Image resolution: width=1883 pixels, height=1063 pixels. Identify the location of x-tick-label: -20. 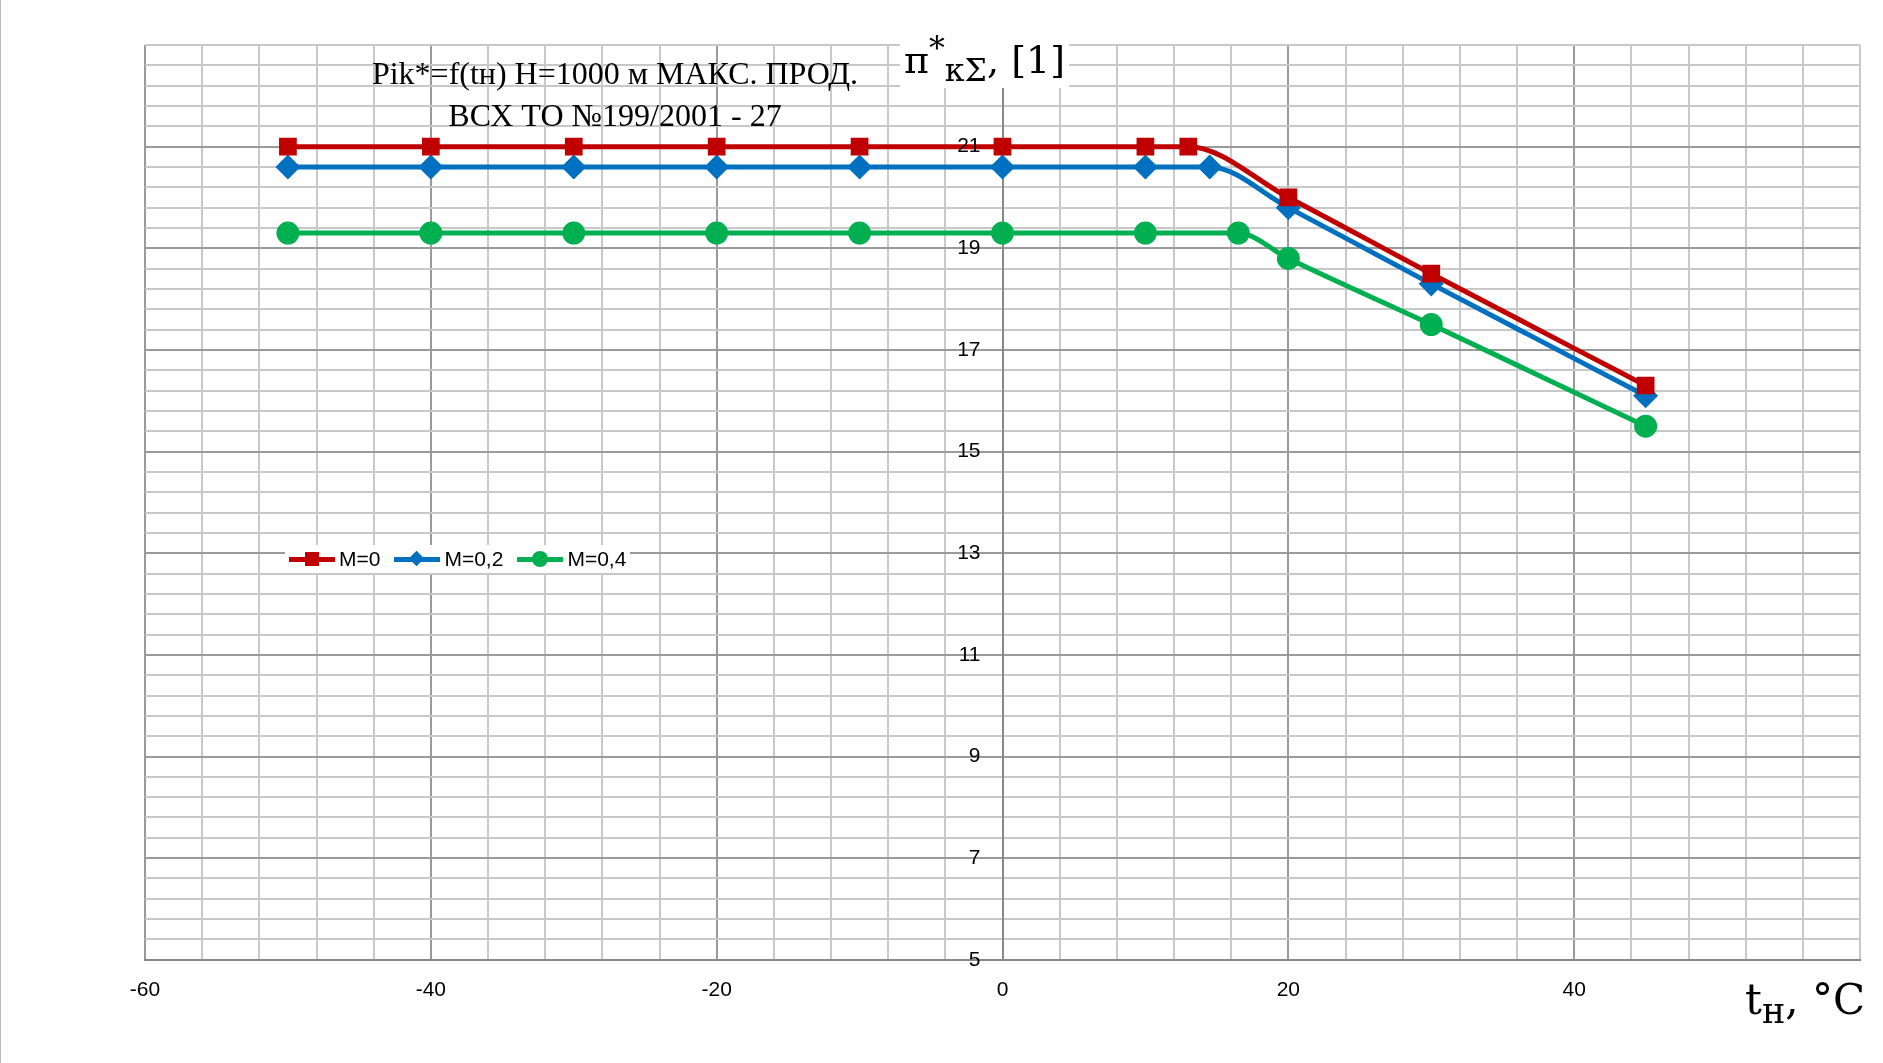
(716, 989).